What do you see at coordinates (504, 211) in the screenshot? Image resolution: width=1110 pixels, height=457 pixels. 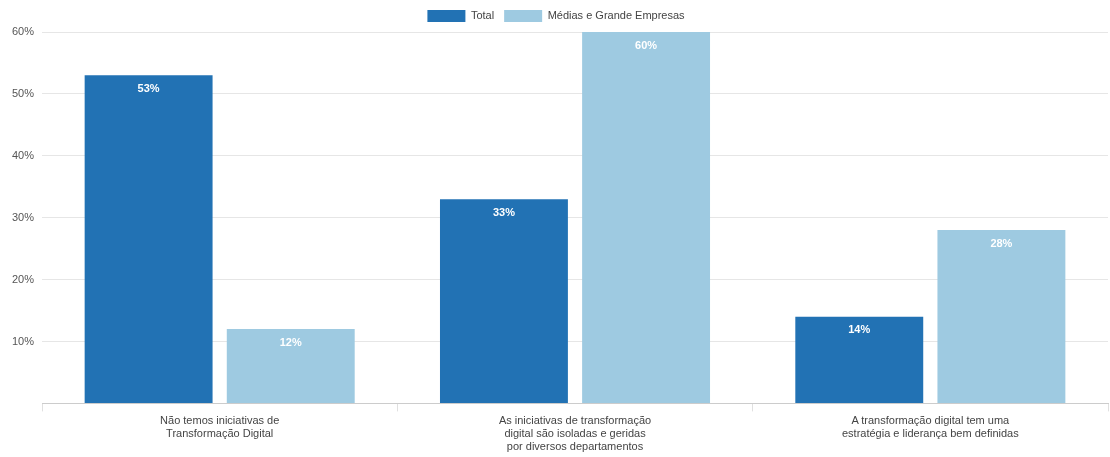 I see `data-label: 33%` at bounding box center [504, 211].